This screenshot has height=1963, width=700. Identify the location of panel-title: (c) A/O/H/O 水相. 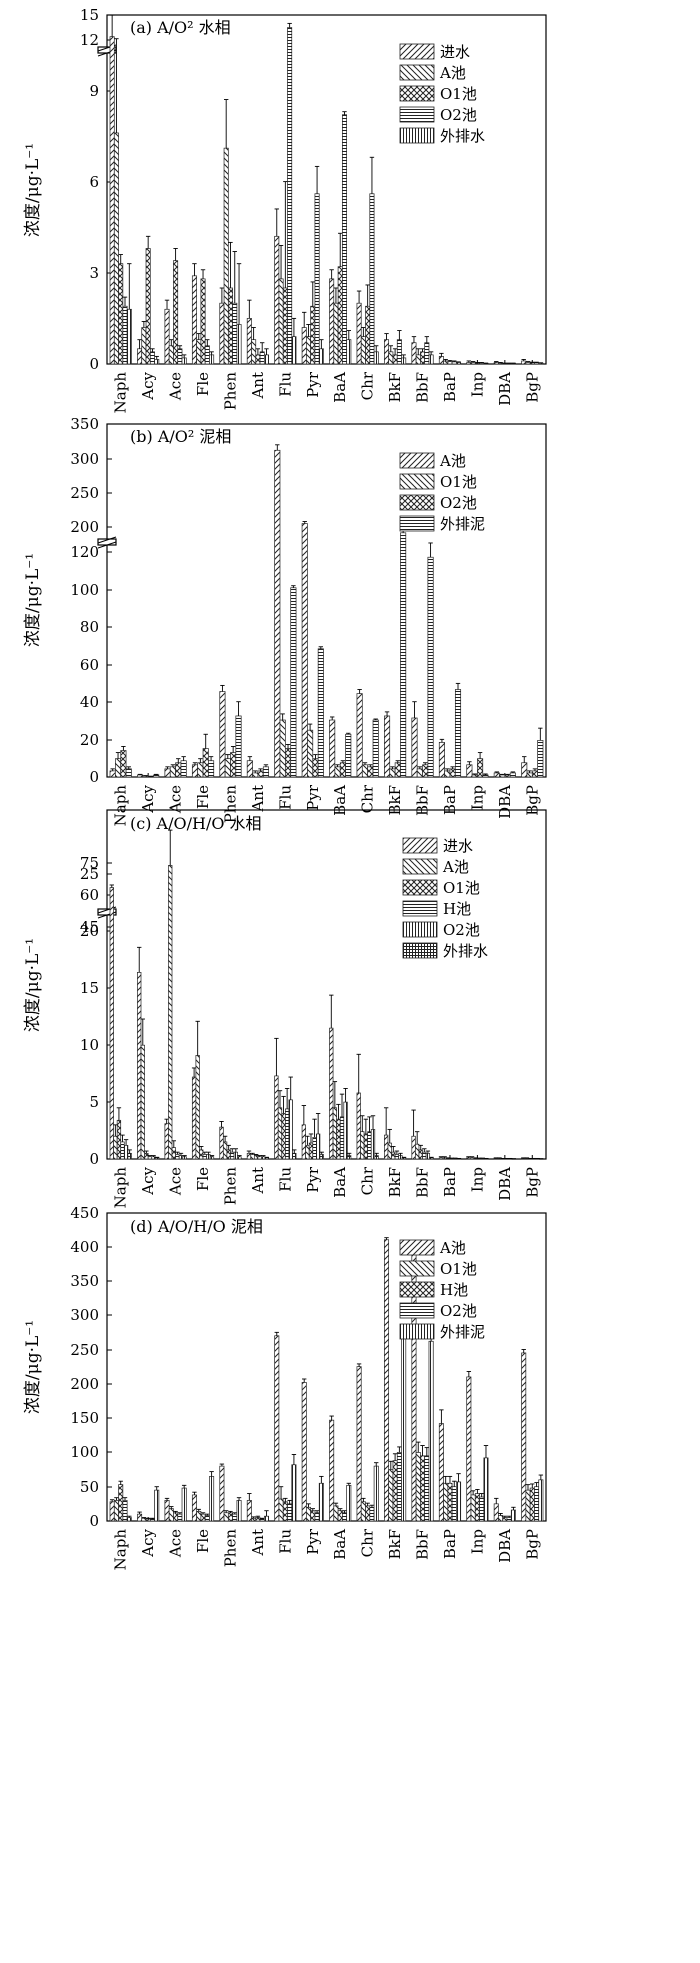
(196, 823).